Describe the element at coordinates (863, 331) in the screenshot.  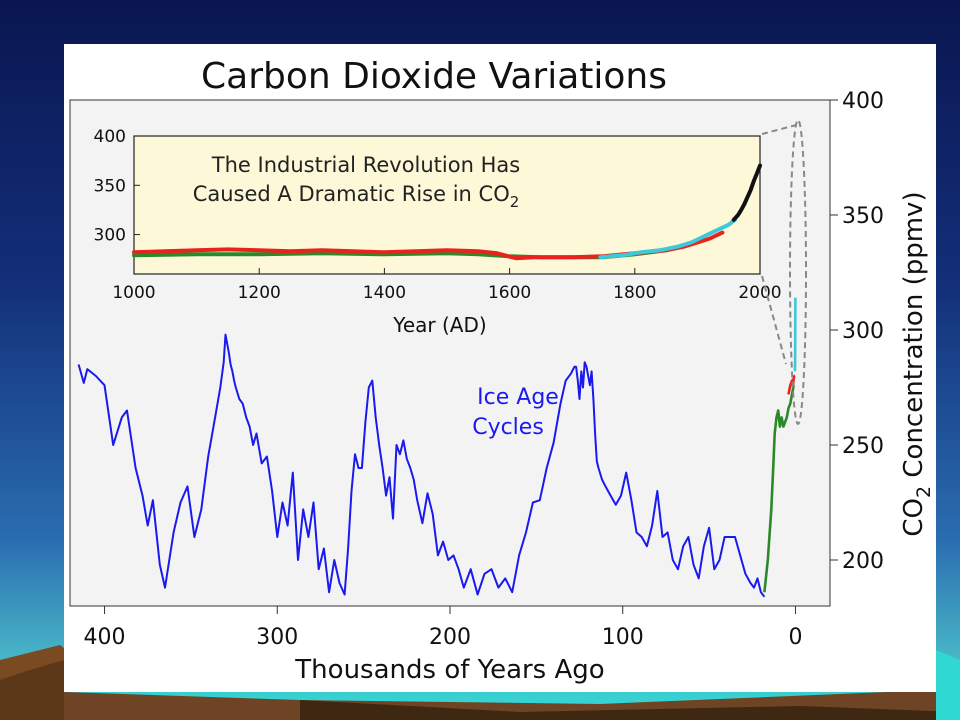
I see `outer-y-tick-label: 300` at that location.